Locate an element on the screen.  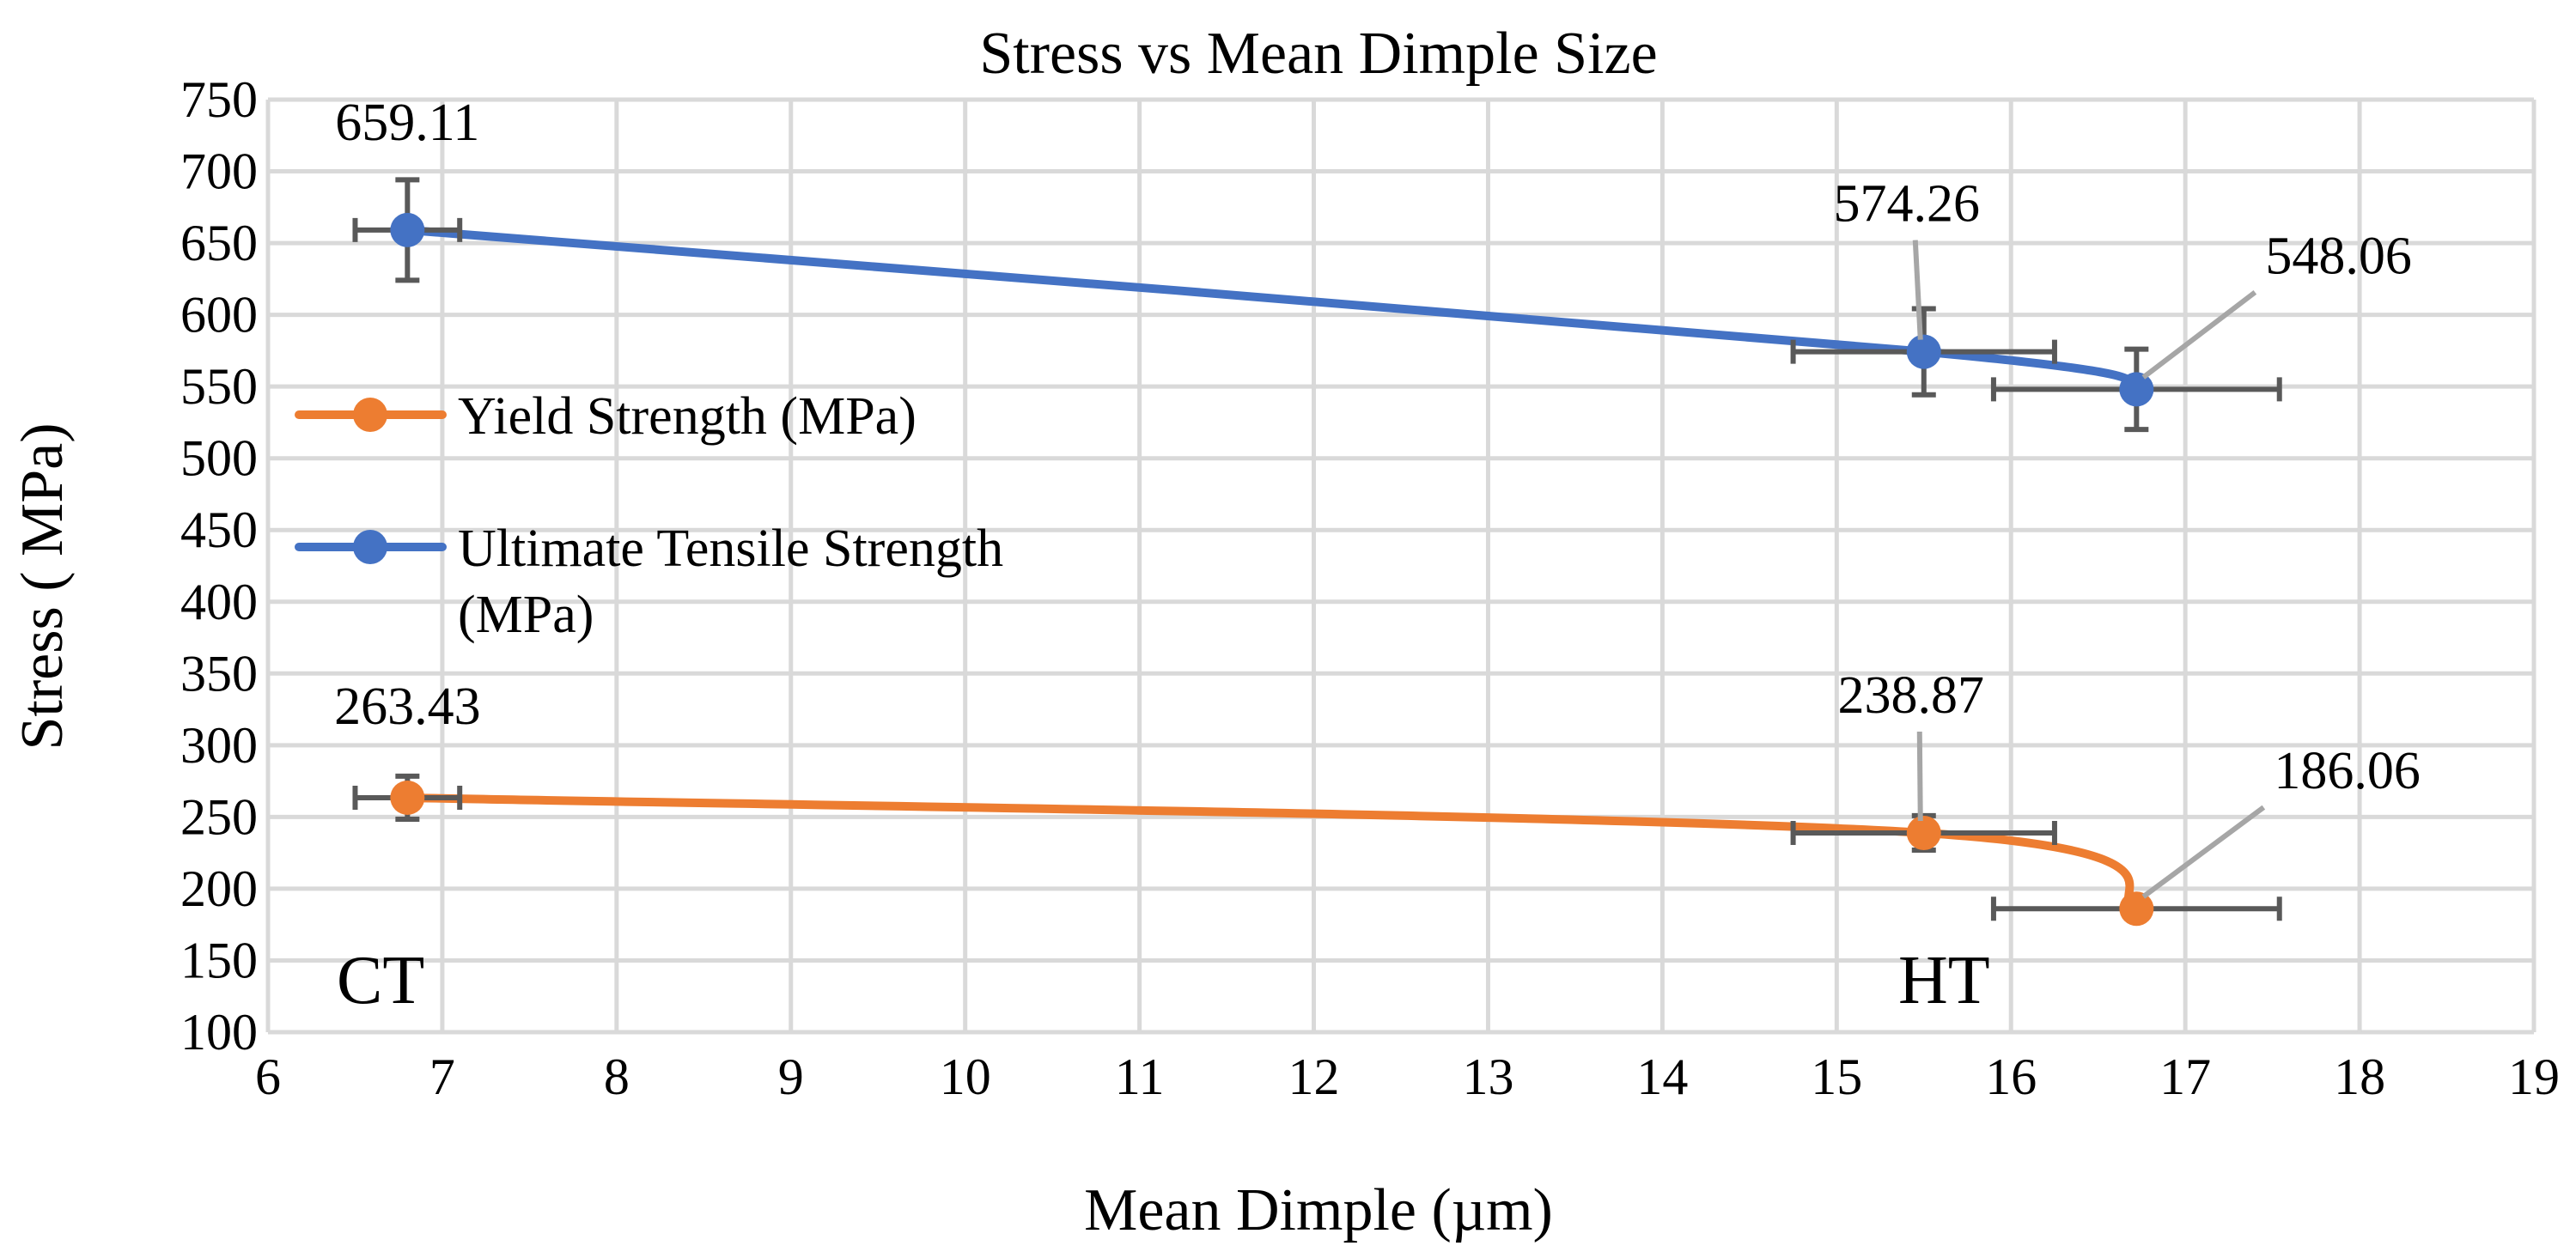
data-label-uts: 574.26 is located at coordinates (1907, 204).